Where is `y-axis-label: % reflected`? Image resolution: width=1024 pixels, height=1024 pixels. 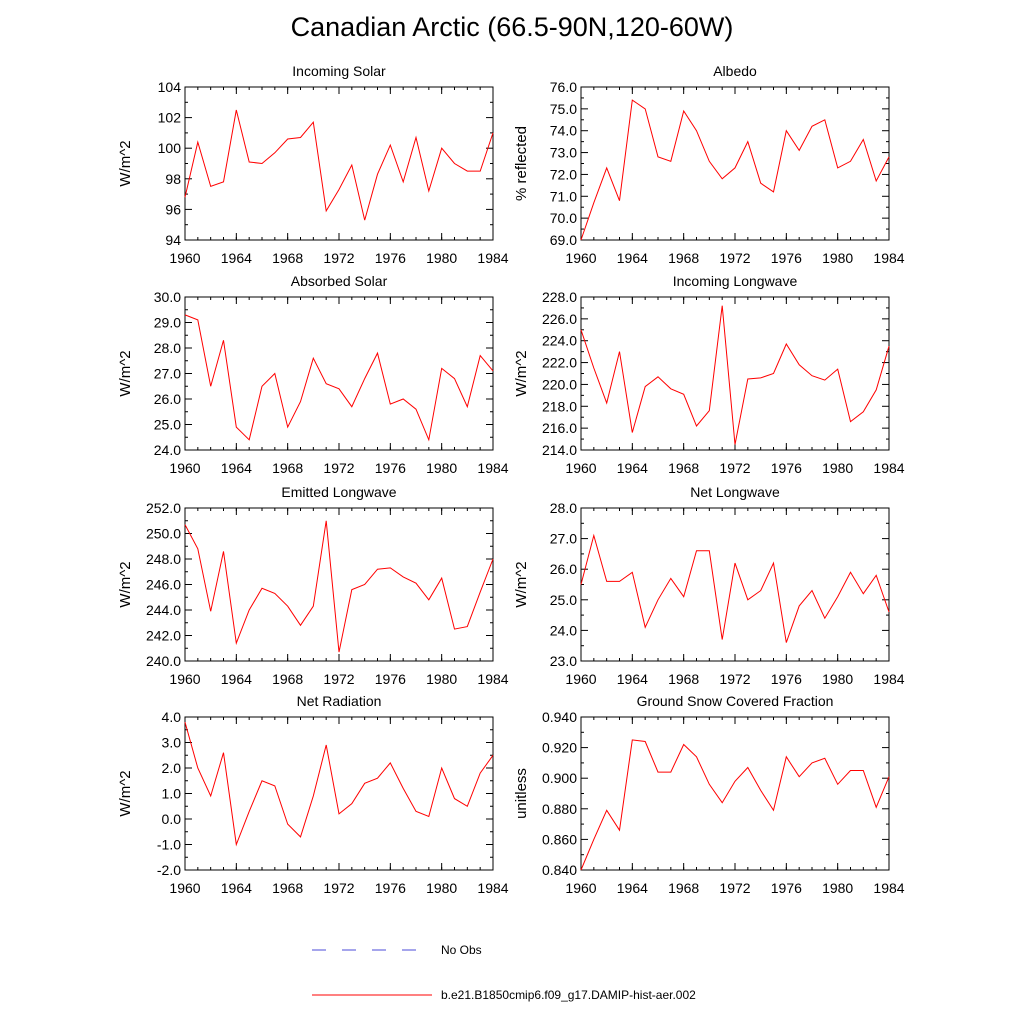
y-axis-label: % reflected is located at coordinates (521, 163).